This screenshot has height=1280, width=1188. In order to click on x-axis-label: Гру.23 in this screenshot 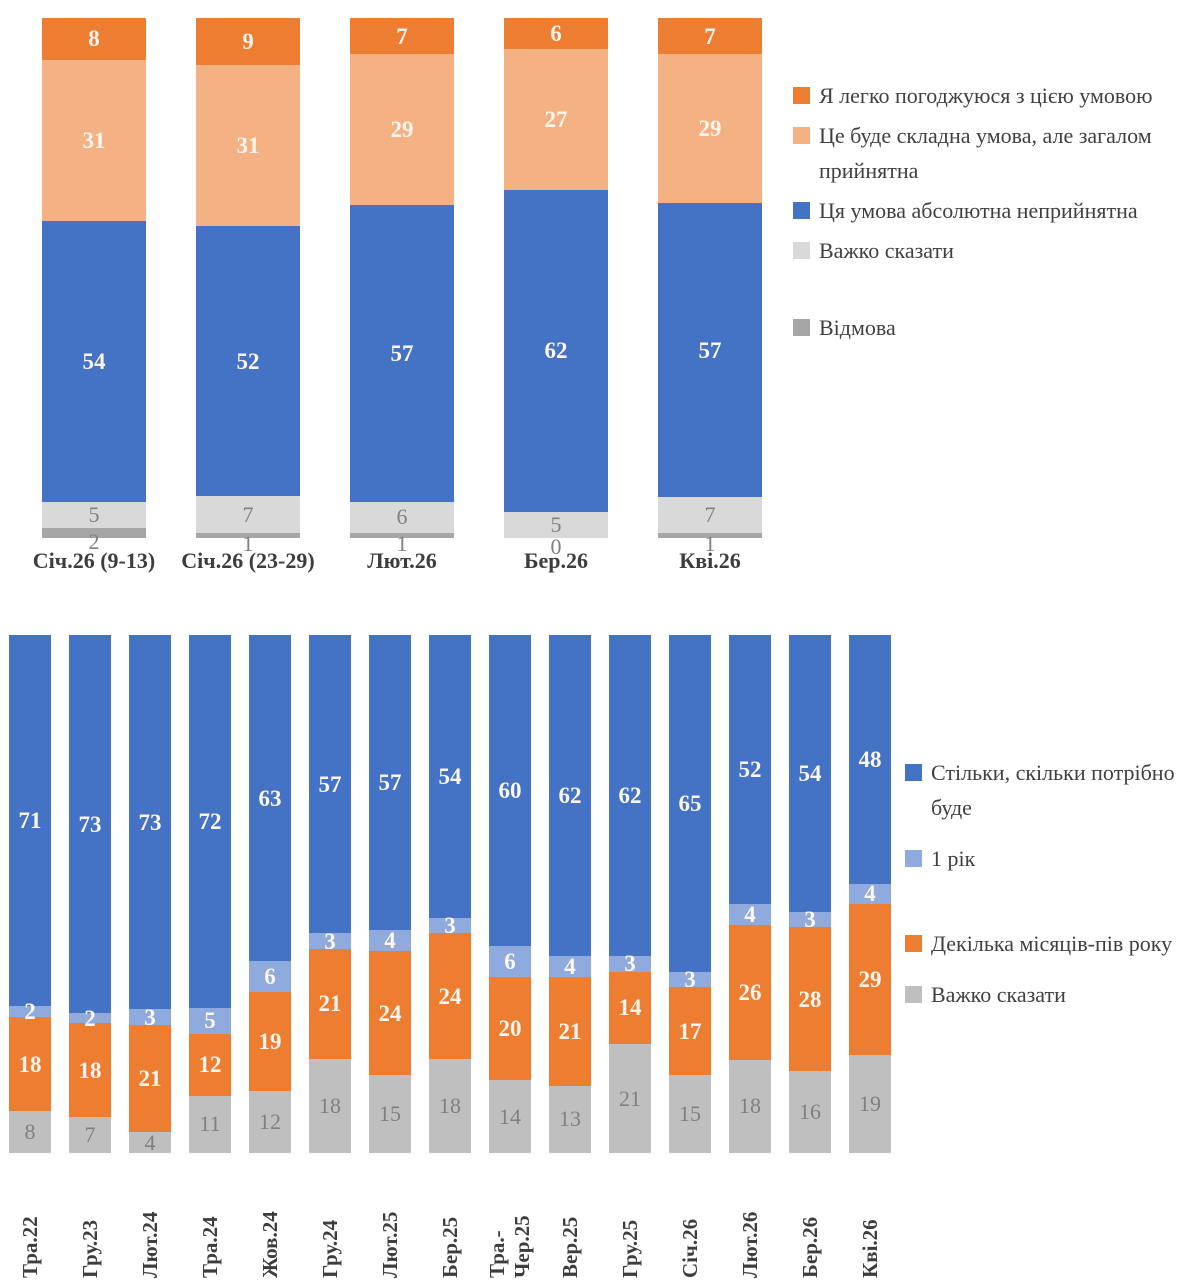, I will do `click(90, 1219)`.